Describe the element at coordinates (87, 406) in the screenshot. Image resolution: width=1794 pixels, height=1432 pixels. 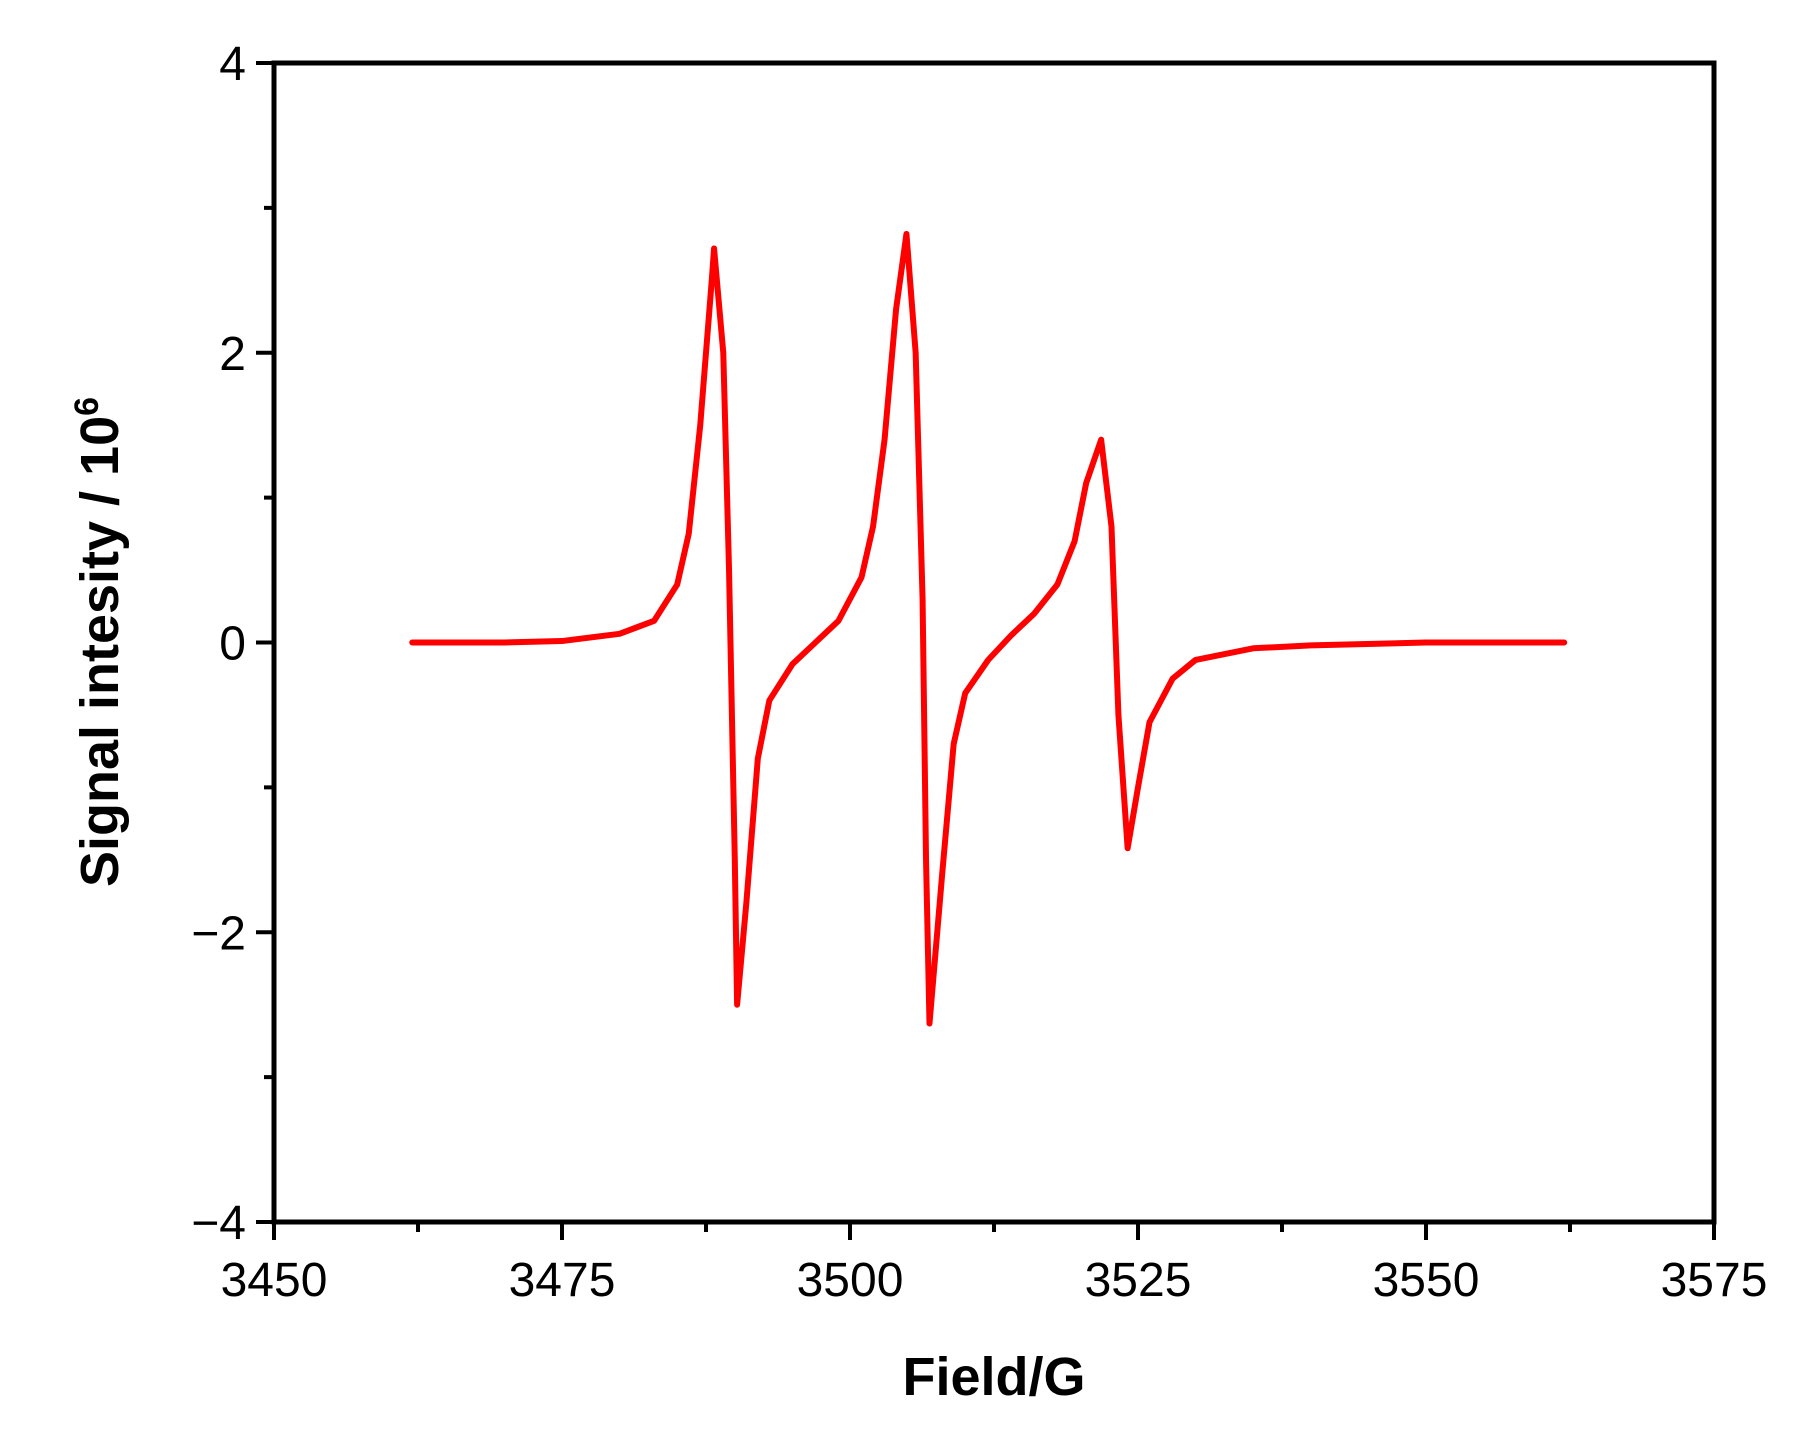
I see `y-axis-label-exponent: 6` at that location.